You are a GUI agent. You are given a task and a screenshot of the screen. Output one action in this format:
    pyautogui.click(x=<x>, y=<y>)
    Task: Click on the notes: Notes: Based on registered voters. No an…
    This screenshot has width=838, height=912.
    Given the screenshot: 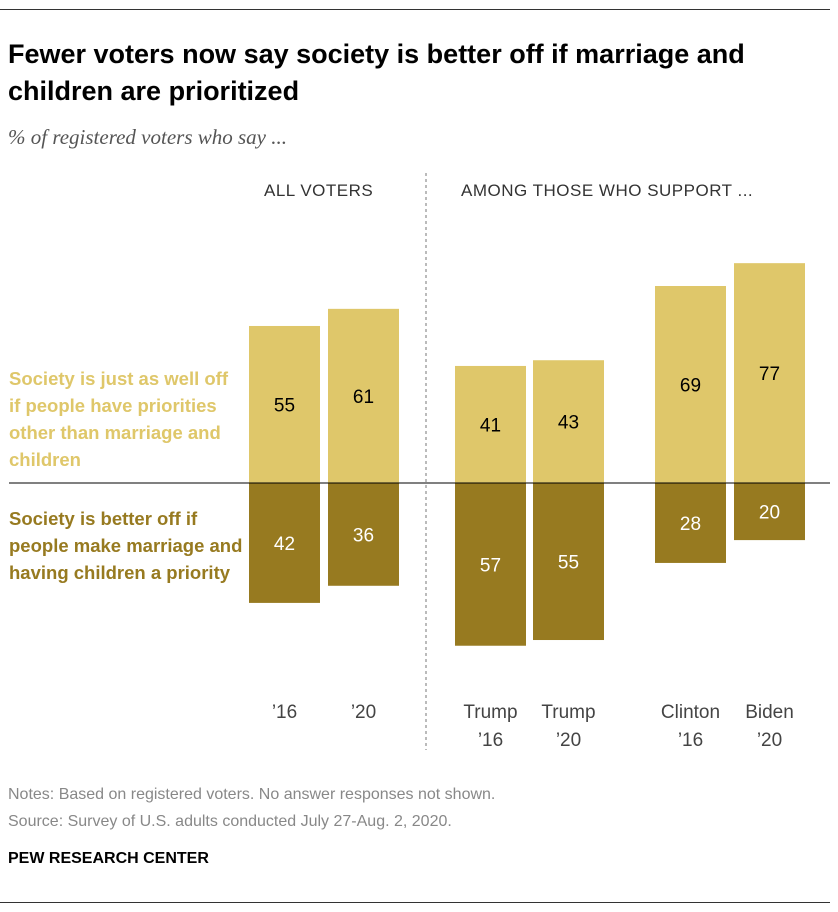 What is the action you would take?
    pyautogui.click(x=252, y=794)
    